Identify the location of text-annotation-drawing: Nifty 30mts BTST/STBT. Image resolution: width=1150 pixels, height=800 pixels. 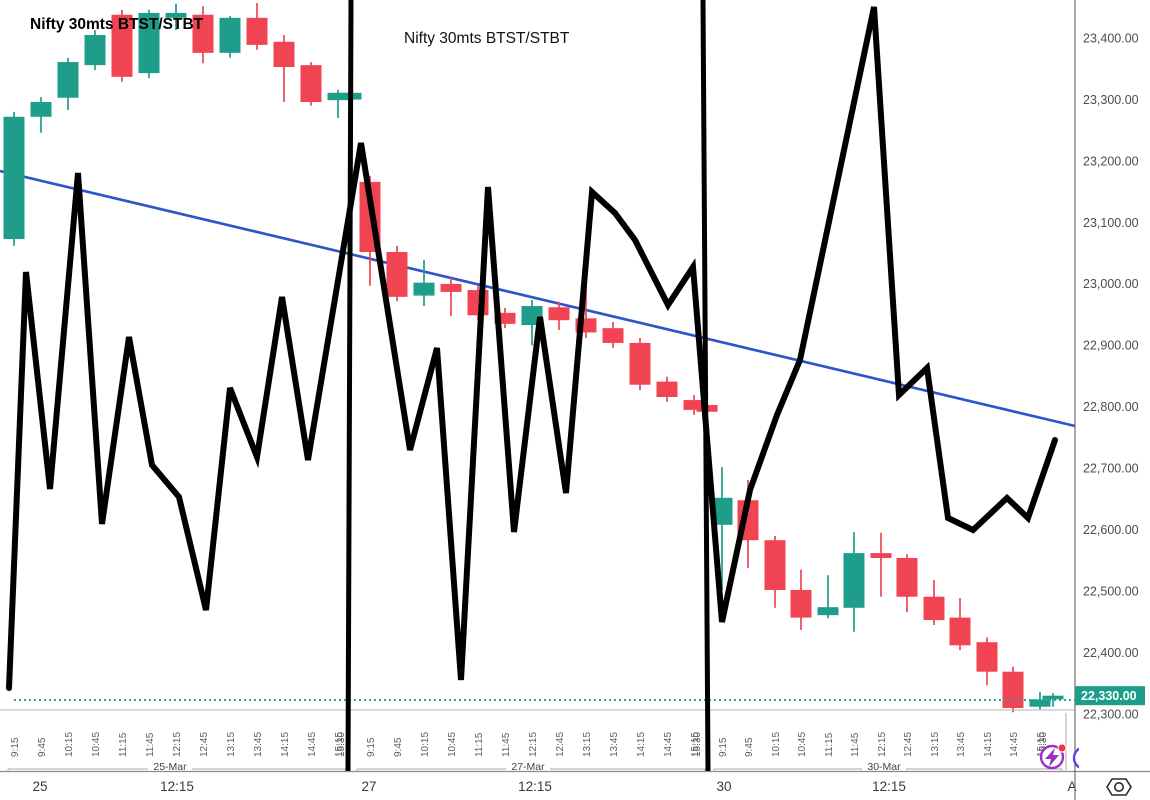
(487, 38).